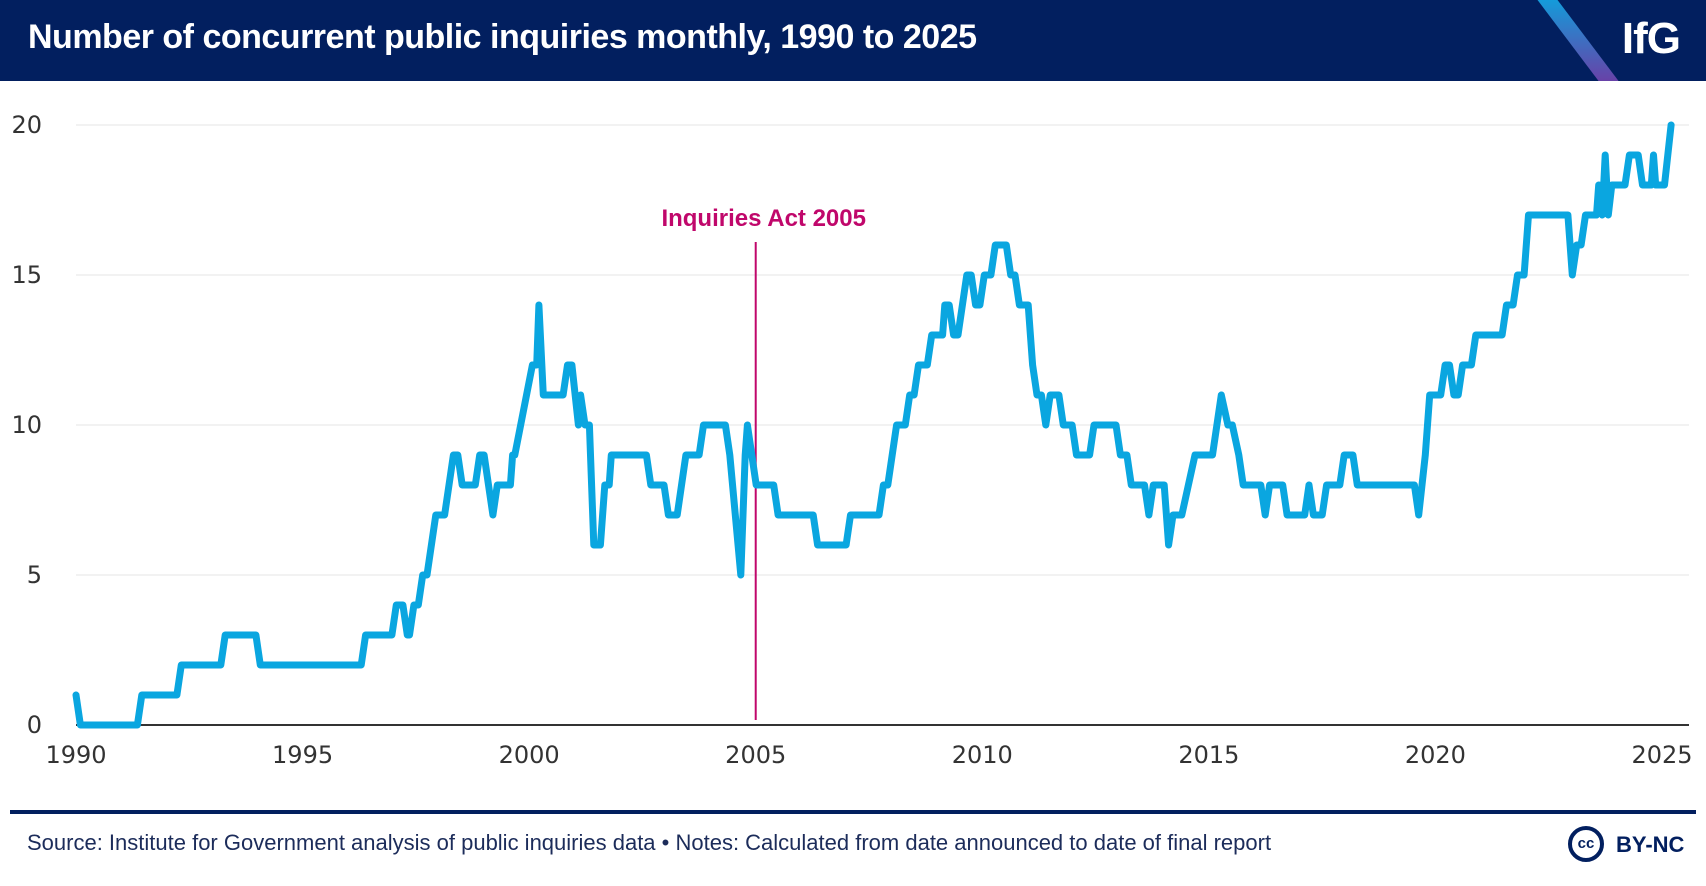 The height and width of the screenshot is (886, 1706). What do you see at coordinates (1586, 844) in the screenshot?
I see `cc-icon: cc` at bounding box center [1586, 844].